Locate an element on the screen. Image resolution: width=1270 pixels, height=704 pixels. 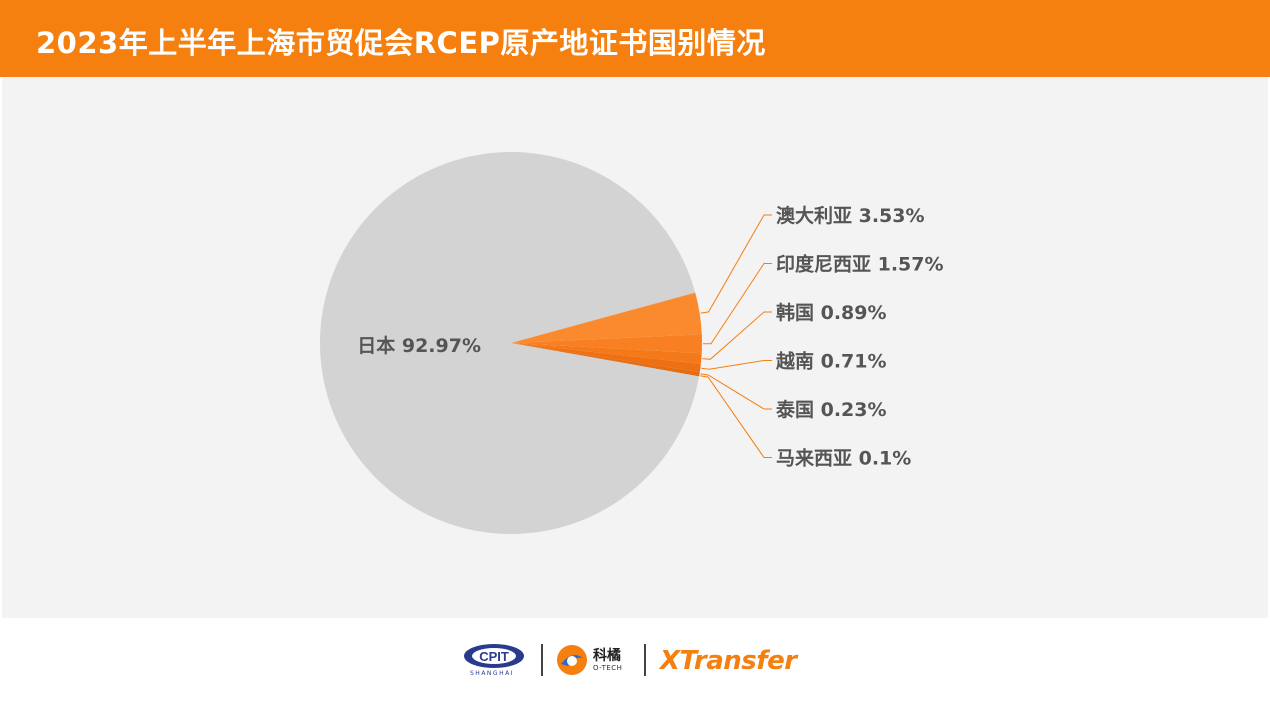
cpit-logo-icon: CPIT is located at coordinates (494, 656).